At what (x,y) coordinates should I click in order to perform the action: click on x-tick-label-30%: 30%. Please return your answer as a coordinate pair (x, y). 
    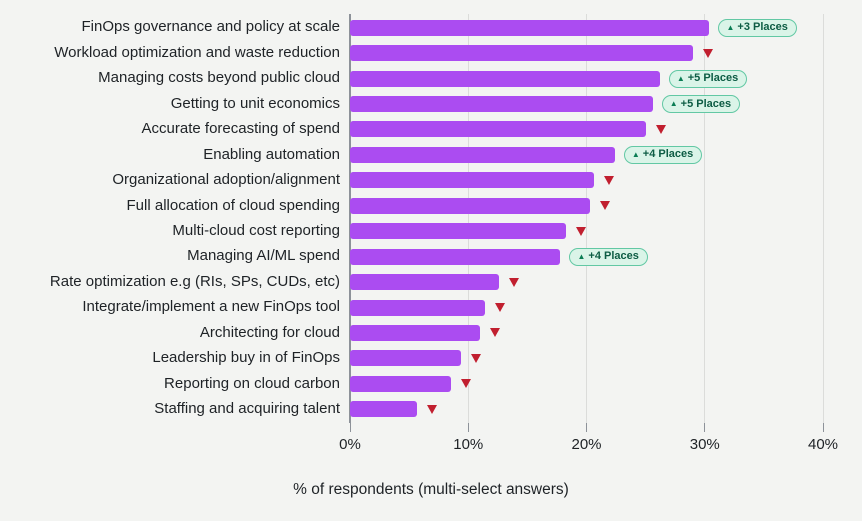
    Looking at the image, I should click on (704, 444).